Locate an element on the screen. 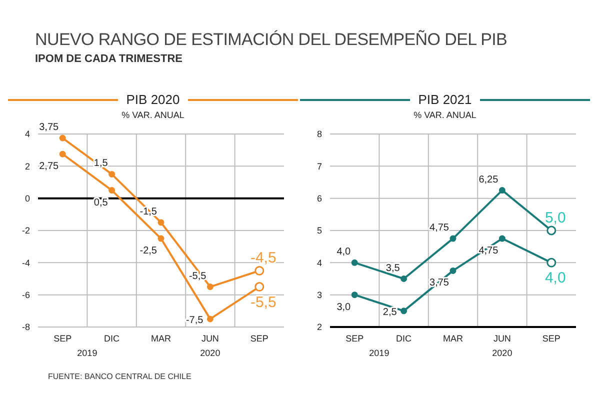 This screenshot has height=400, width=600. data-label: 3,5 is located at coordinates (393, 268).